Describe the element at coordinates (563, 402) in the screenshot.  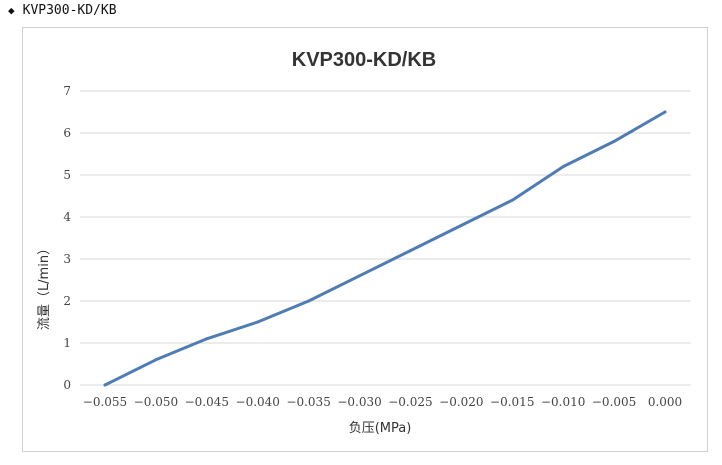
I see `x-tick-label: −0.010` at that location.